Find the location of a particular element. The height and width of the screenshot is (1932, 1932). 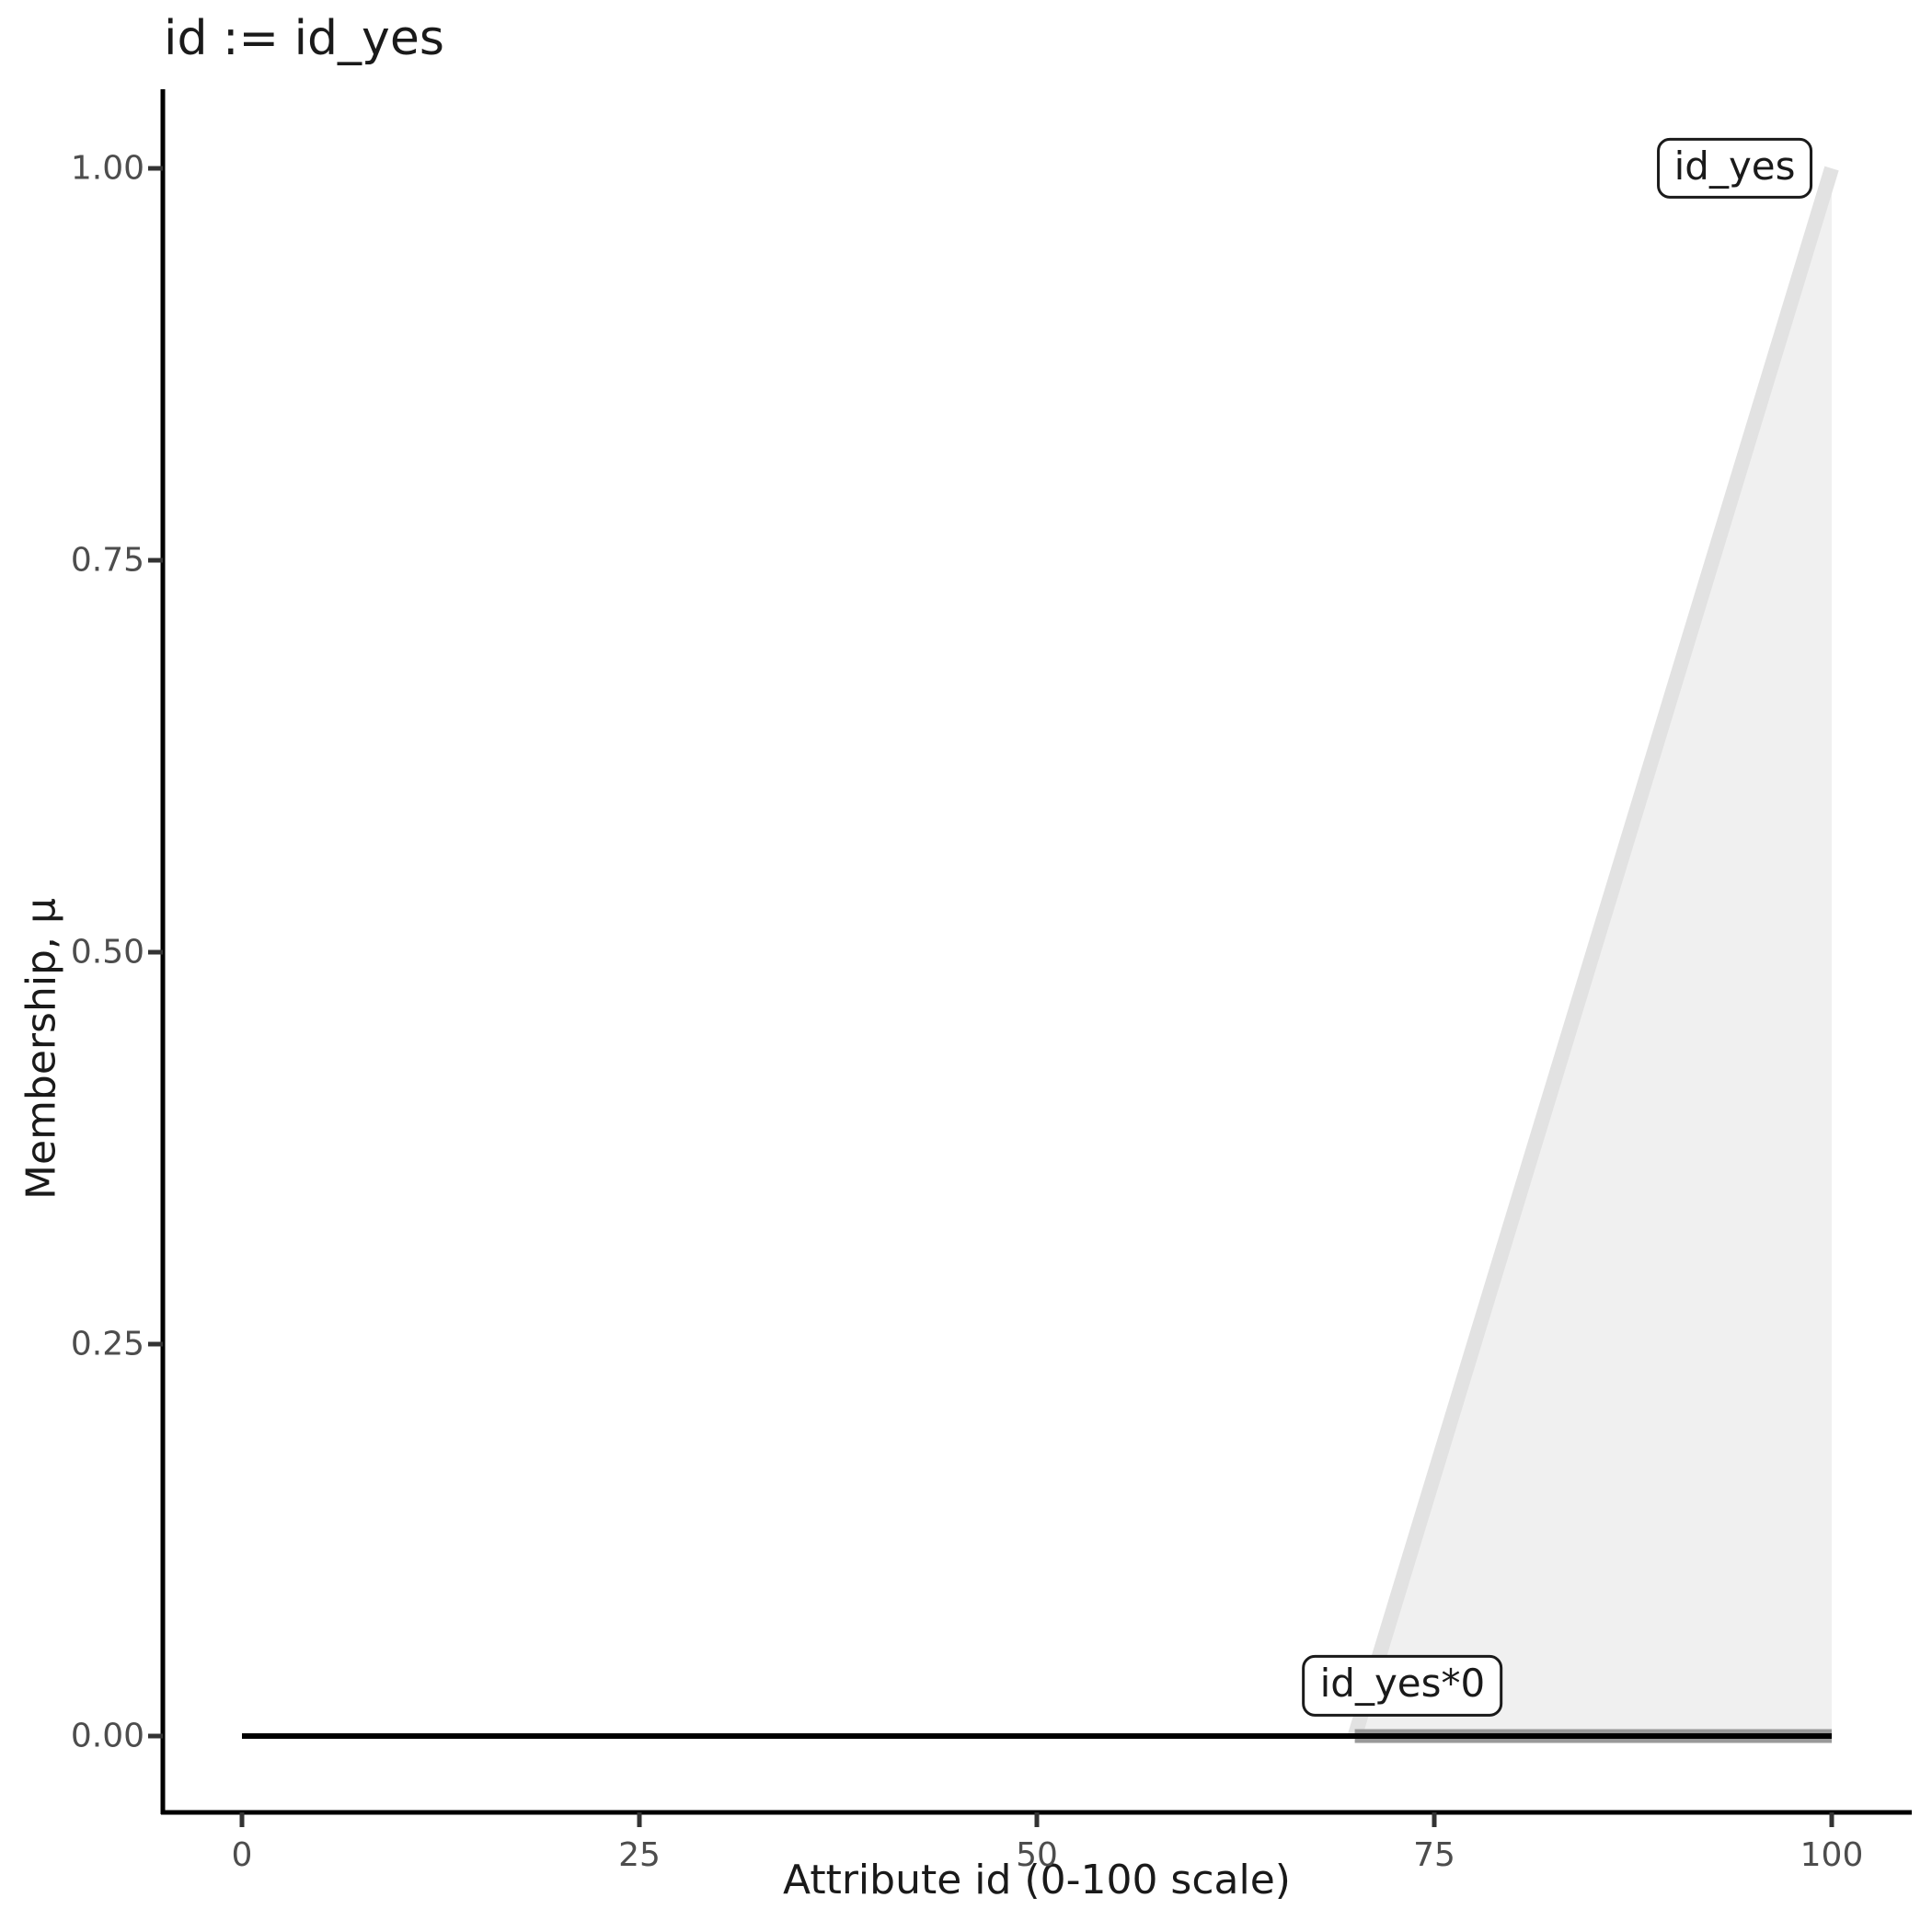

x-tick-label: 100 is located at coordinates (1832, 1855).